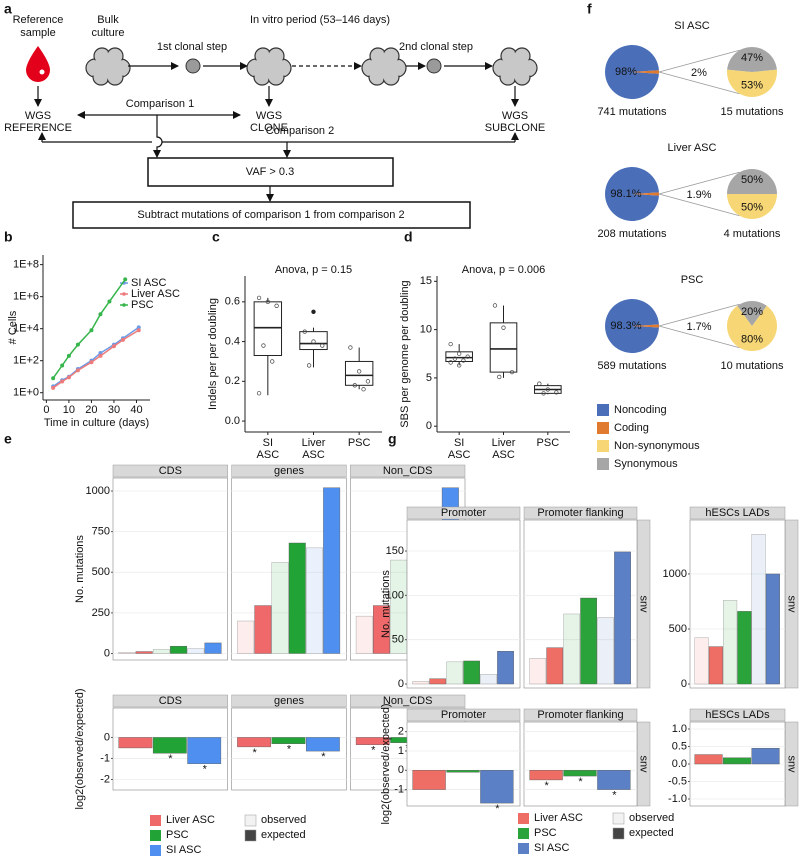 This screenshot has width=799, height=860. I want to click on y-axis-label: No. mutations, so click(386, 604).